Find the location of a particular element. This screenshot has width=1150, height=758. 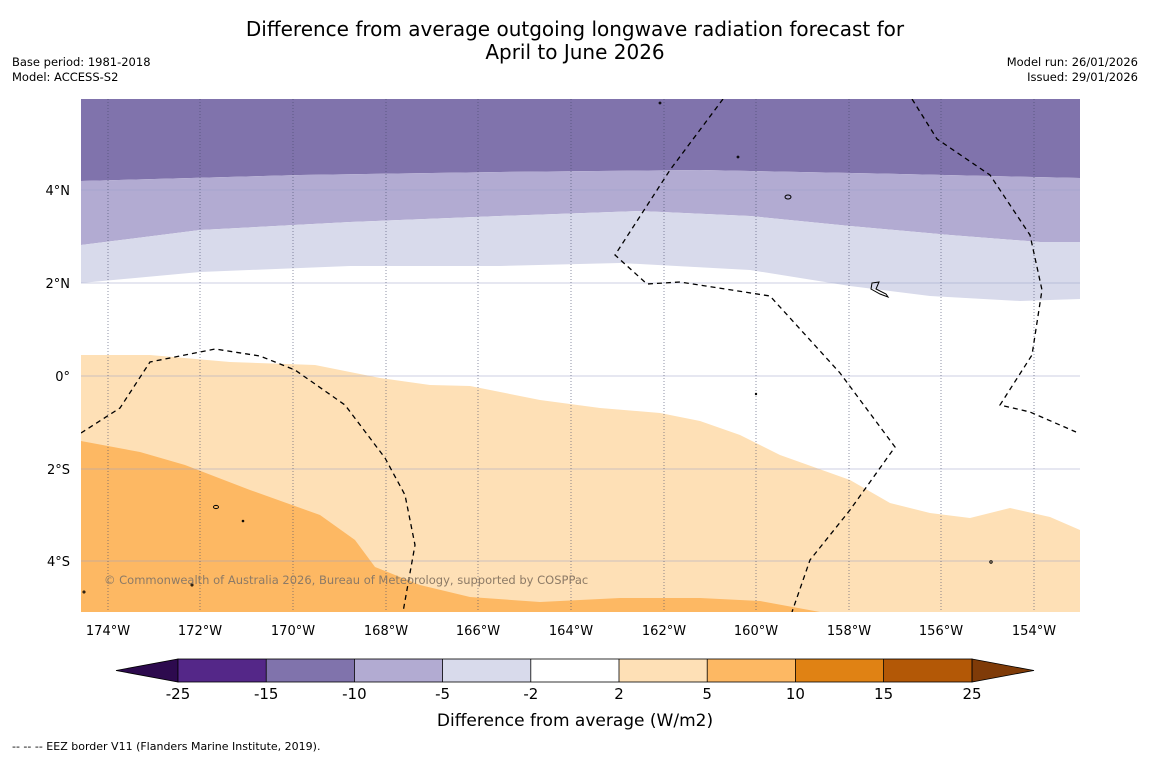

base-period-text: Base period: 1981-2018 is located at coordinates (81, 62).